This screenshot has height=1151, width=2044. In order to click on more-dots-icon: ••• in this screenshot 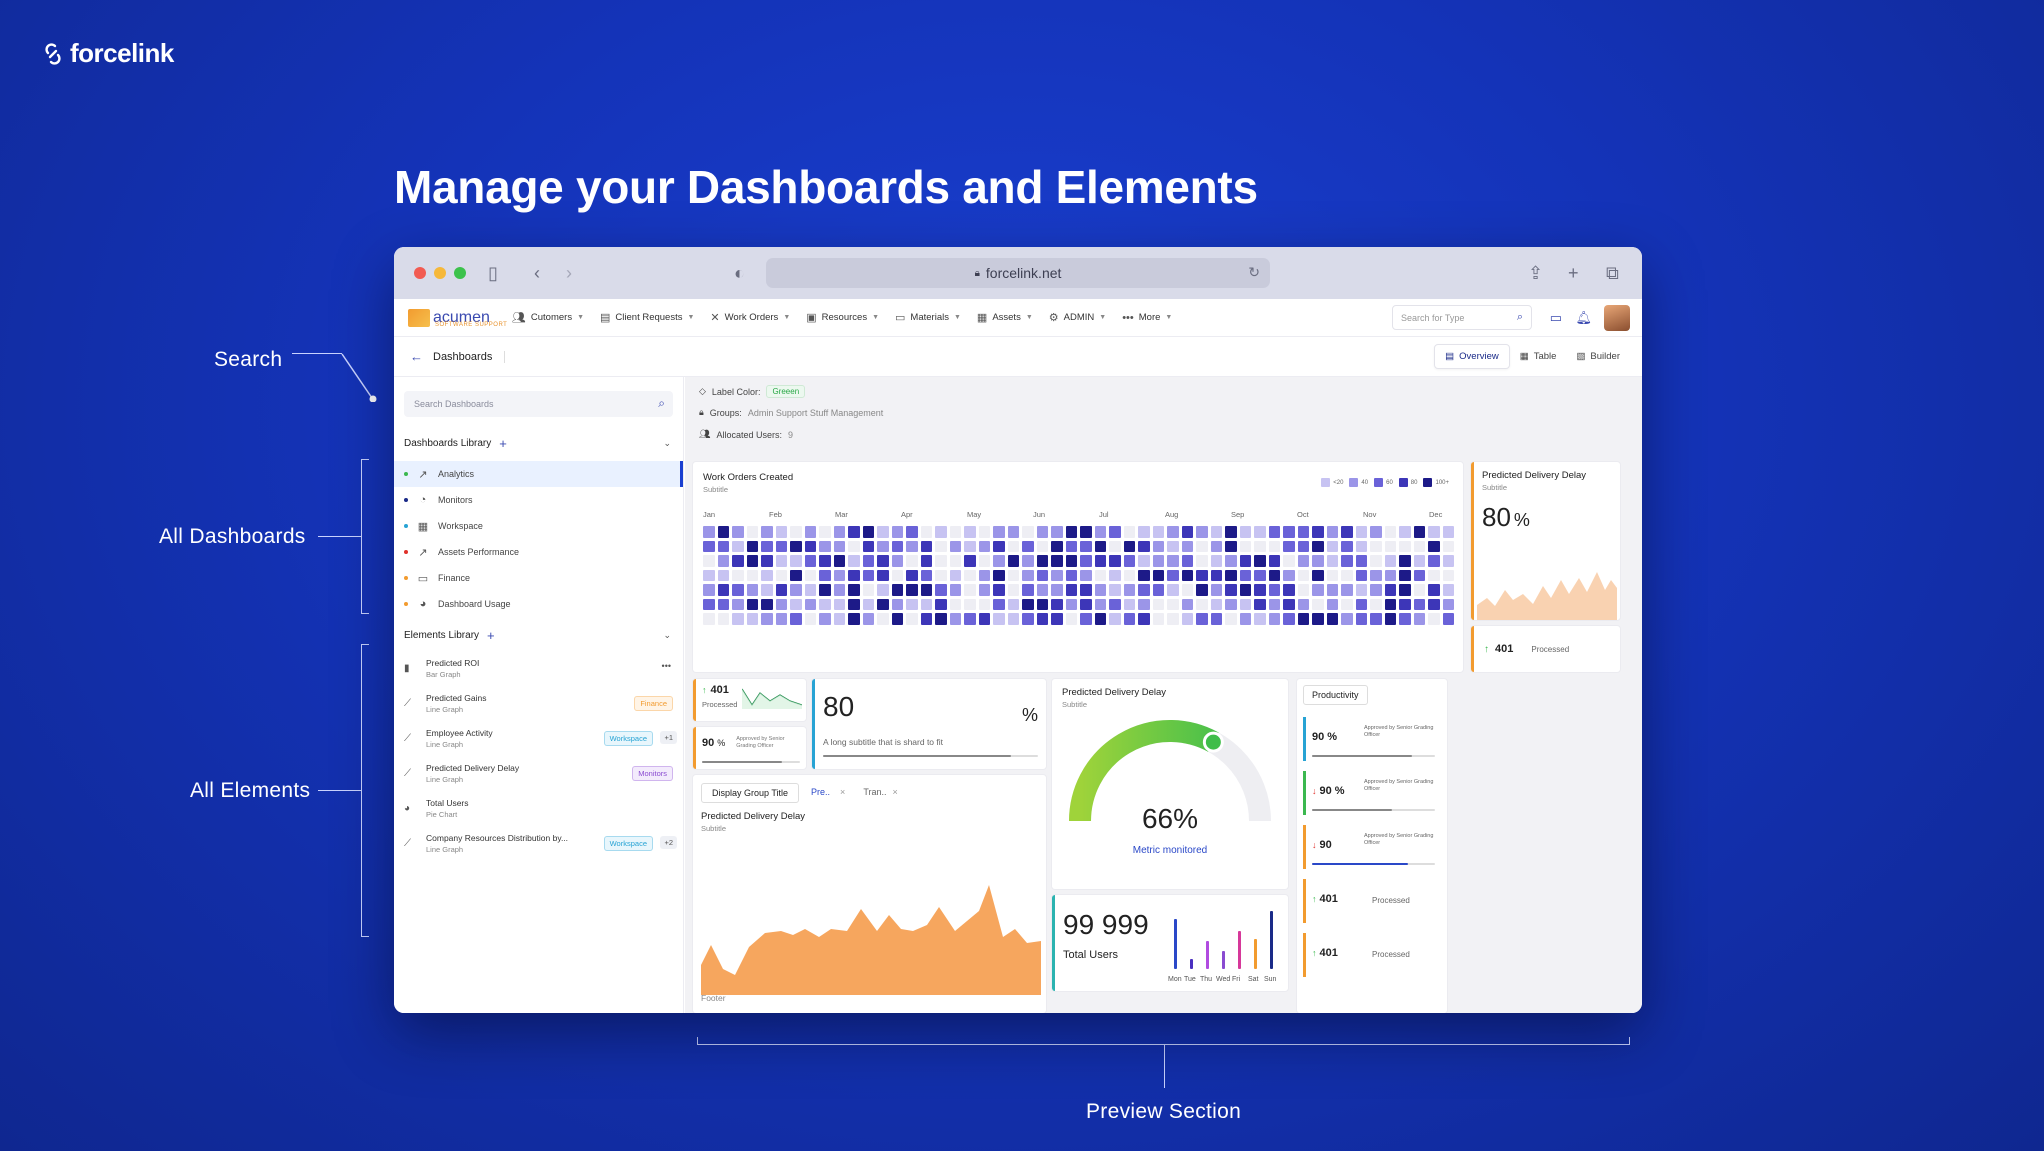, I will do `click(666, 666)`.